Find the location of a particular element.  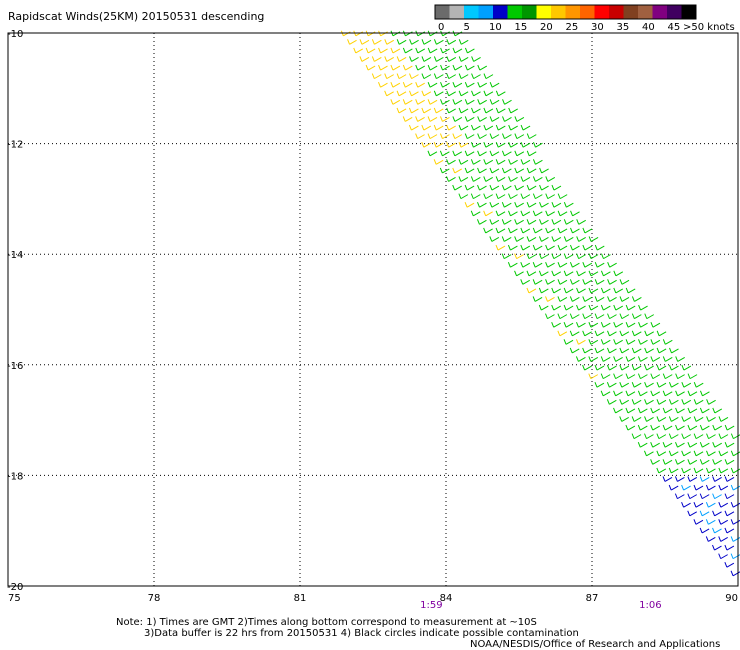

x-tick-label: 87 is located at coordinates (592, 598).